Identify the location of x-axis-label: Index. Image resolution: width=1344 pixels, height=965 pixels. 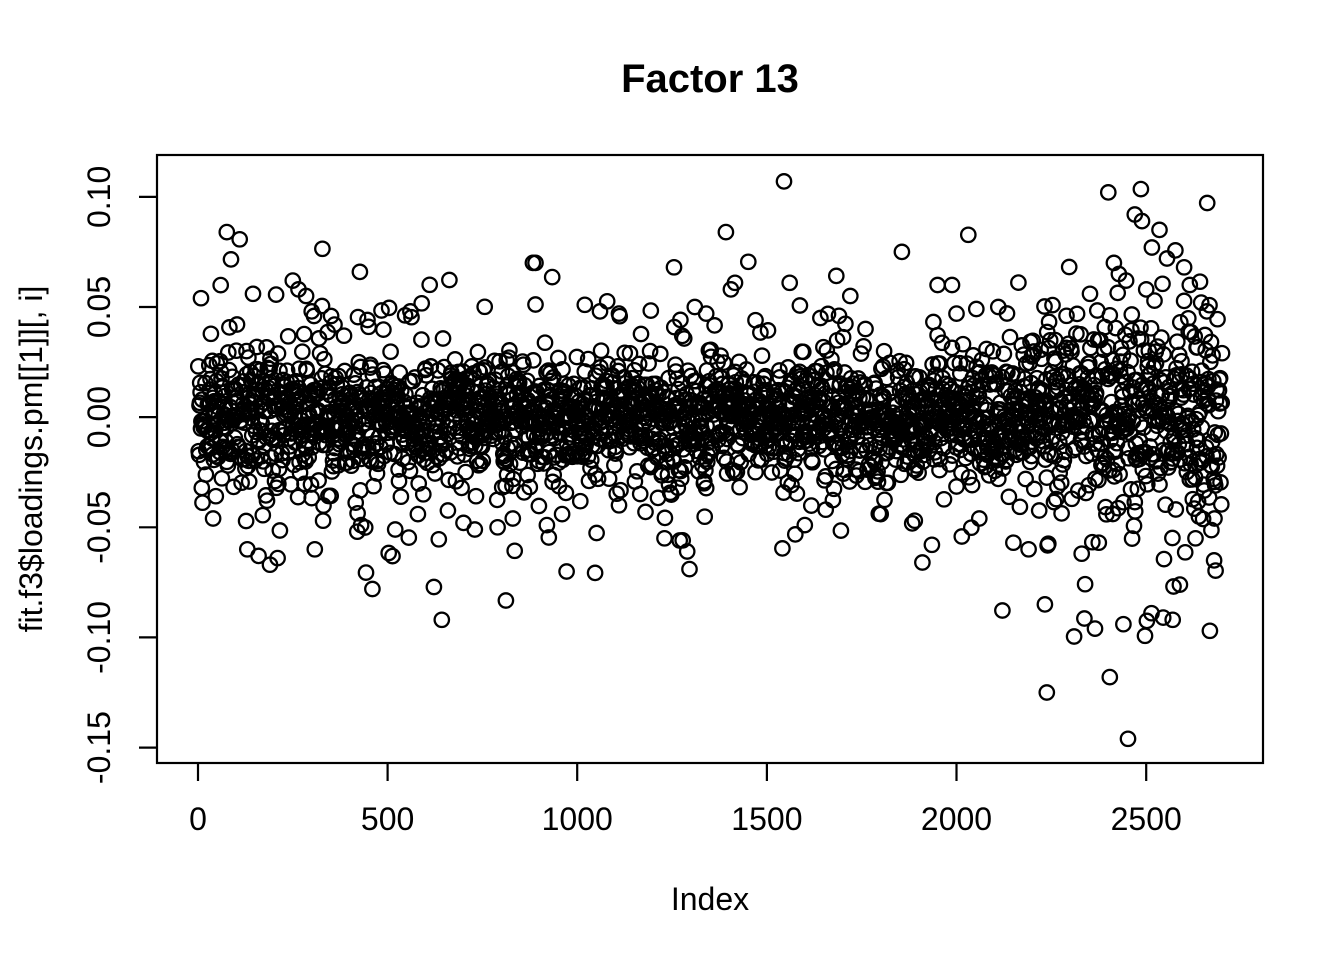
(710, 899).